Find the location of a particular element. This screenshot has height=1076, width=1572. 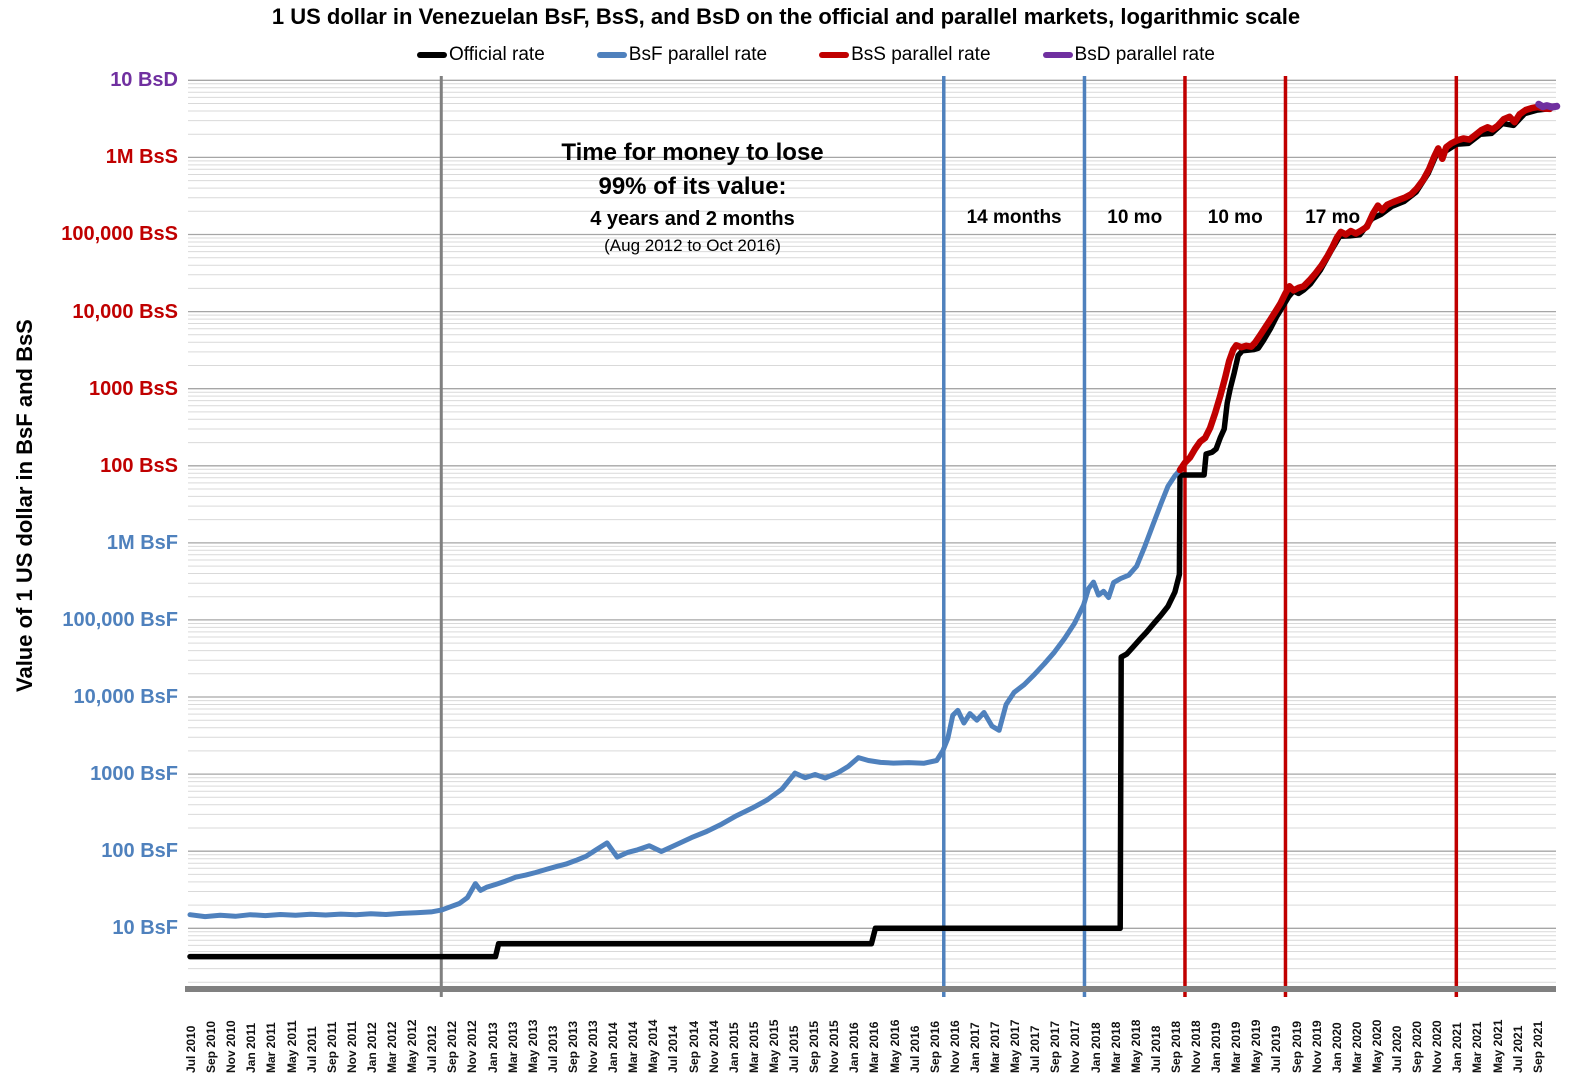

y-axis-label: 10 BsD is located at coordinates (144, 80).